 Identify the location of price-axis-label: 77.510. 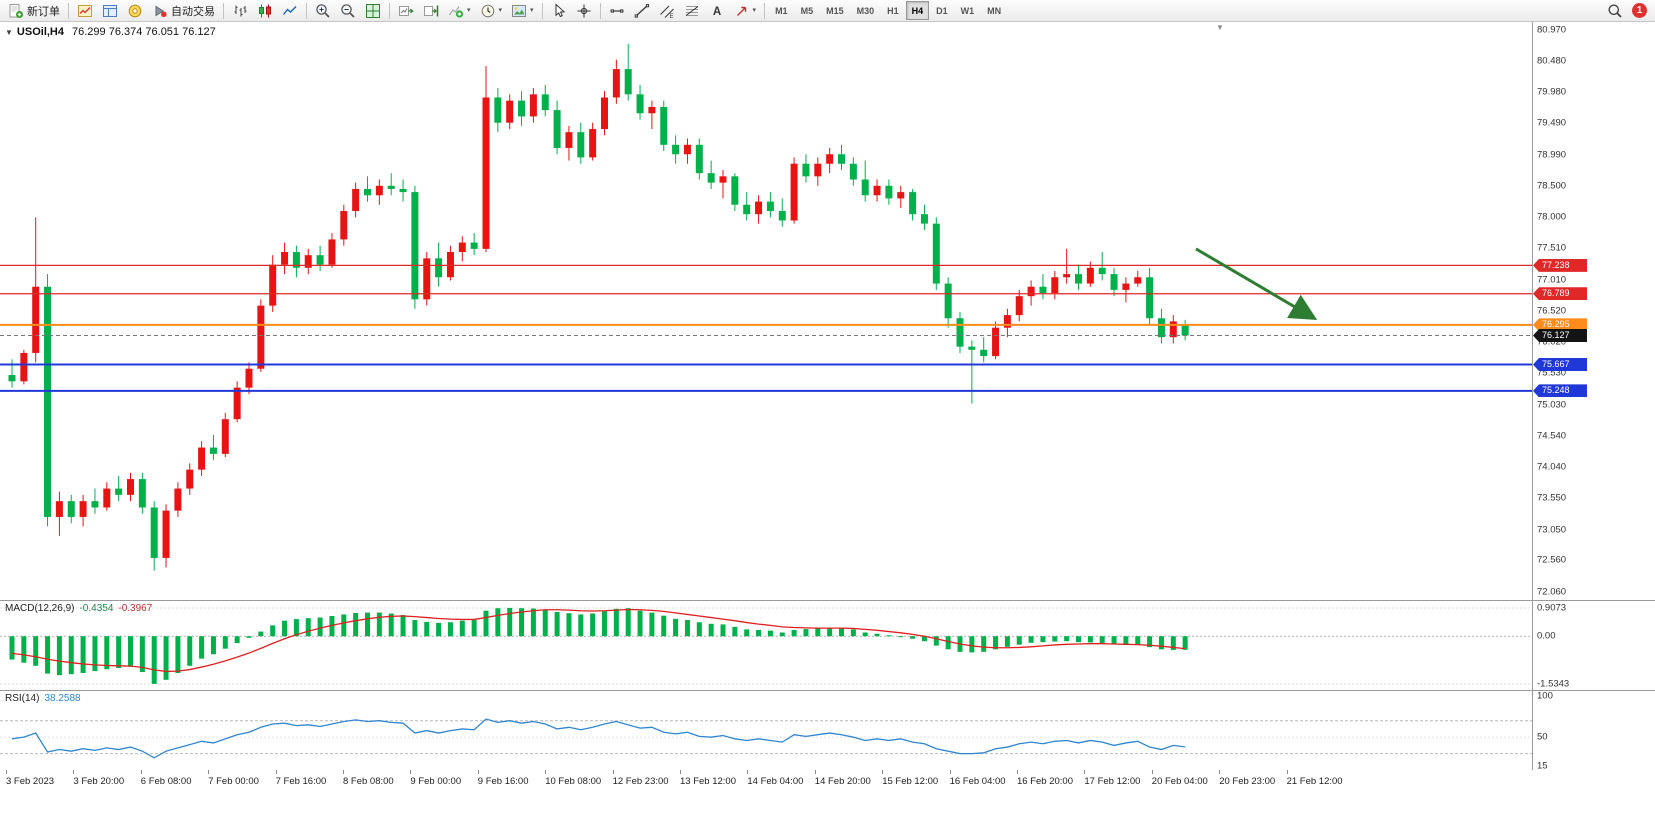
(1552, 248).